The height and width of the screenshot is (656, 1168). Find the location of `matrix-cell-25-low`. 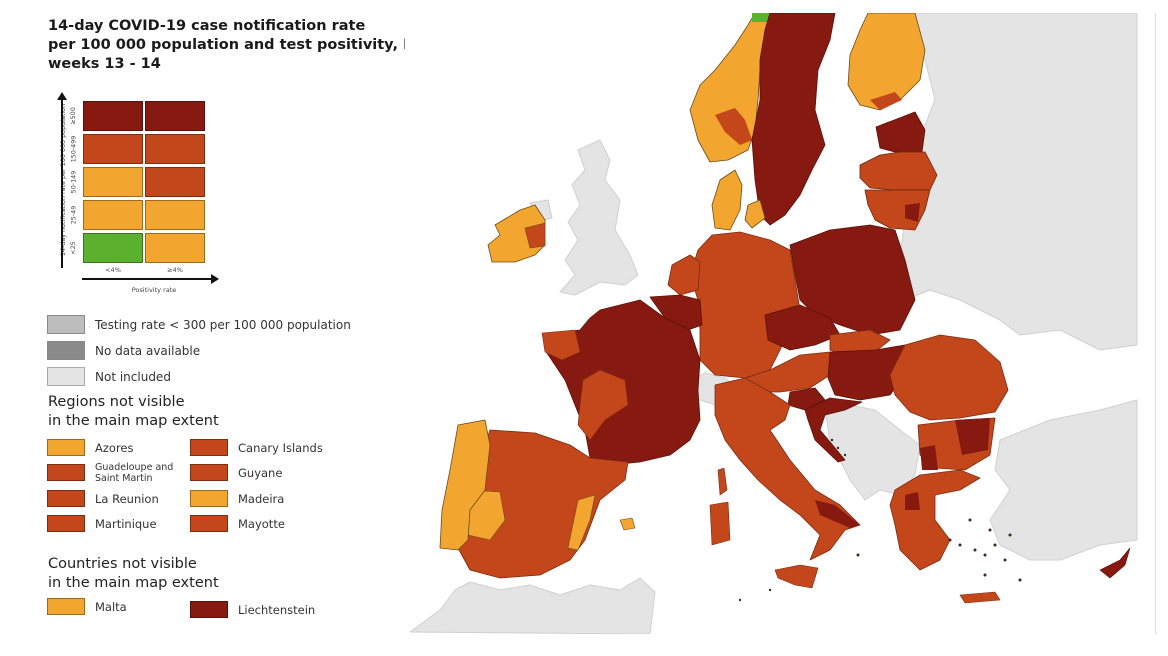

matrix-cell-25-low is located at coordinates (113, 215).